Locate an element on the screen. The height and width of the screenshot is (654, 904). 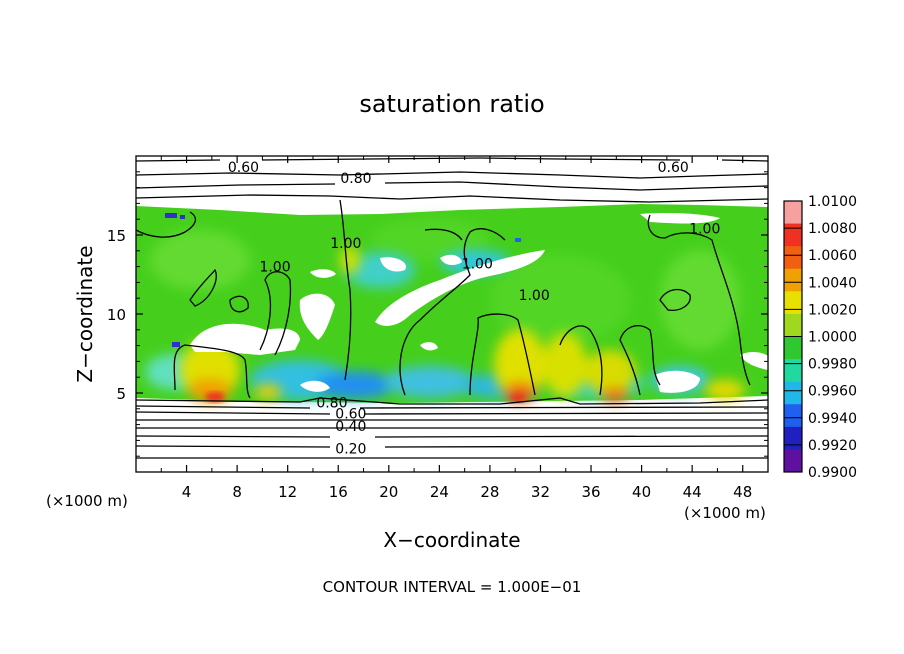
colorbar-label: 1.0040 is located at coordinates (832, 283).